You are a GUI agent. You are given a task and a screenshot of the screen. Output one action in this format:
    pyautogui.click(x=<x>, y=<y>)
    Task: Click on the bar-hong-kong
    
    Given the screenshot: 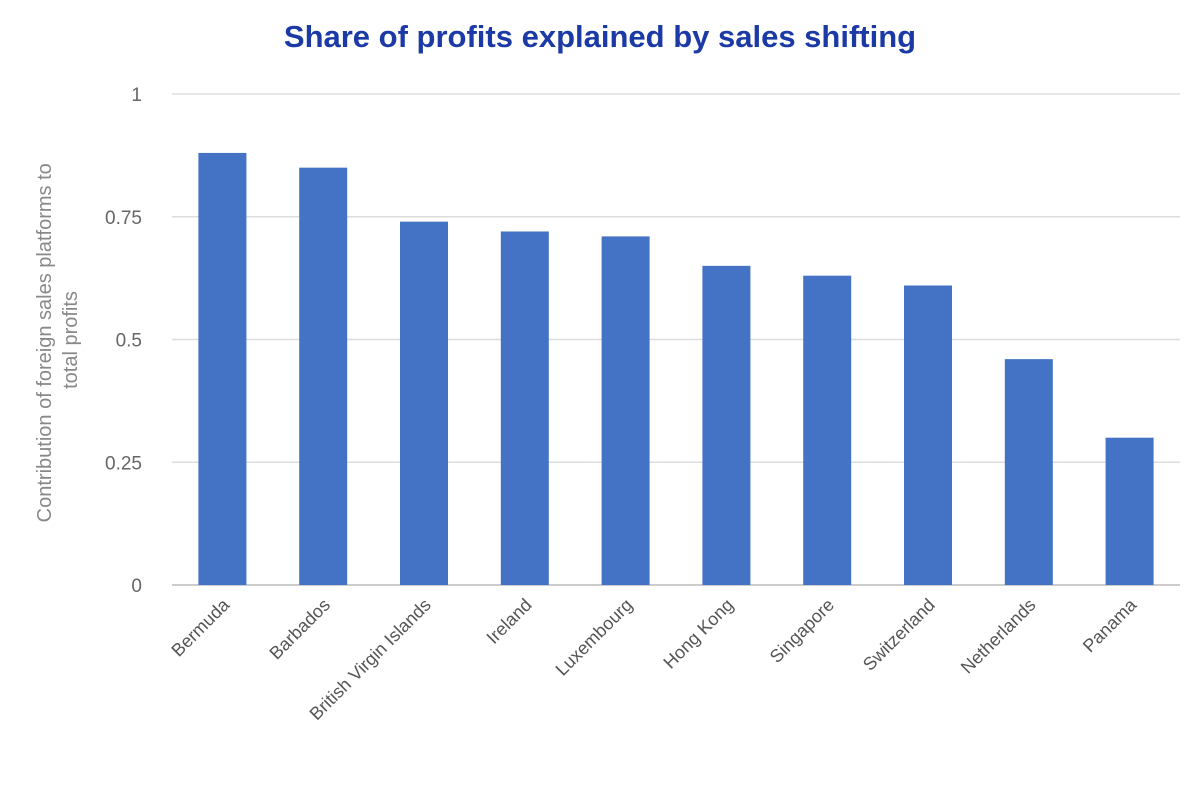 What is the action you would take?
    pyautogui.click(x=726, y=425)
    